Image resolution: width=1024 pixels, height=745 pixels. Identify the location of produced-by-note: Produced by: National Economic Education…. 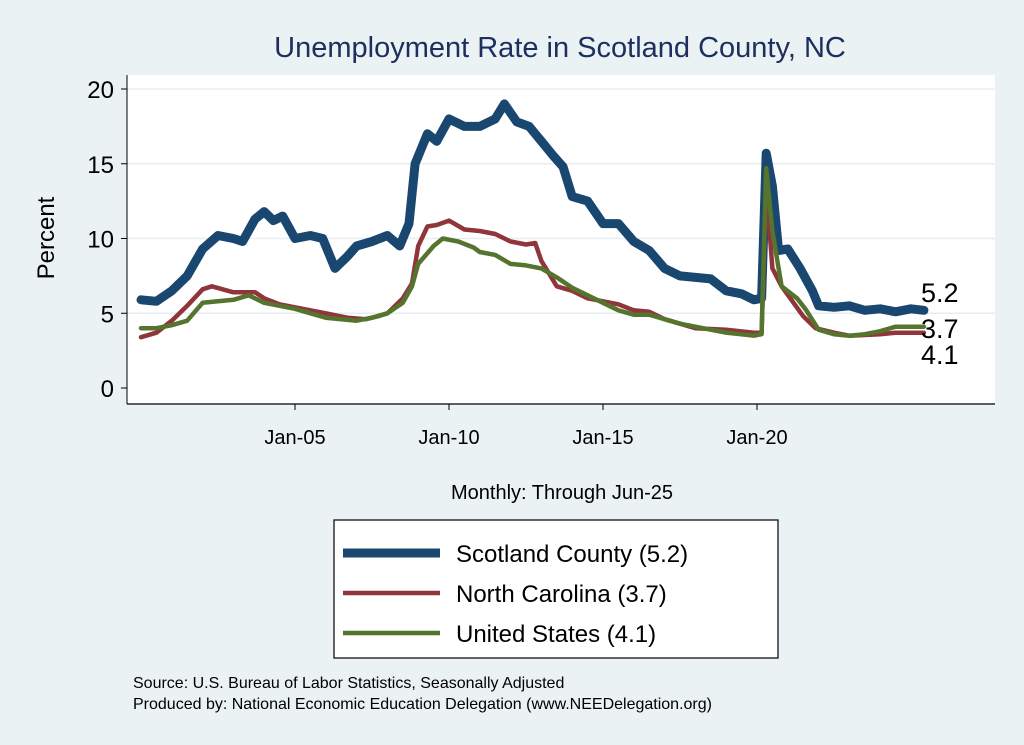
(422, 704).